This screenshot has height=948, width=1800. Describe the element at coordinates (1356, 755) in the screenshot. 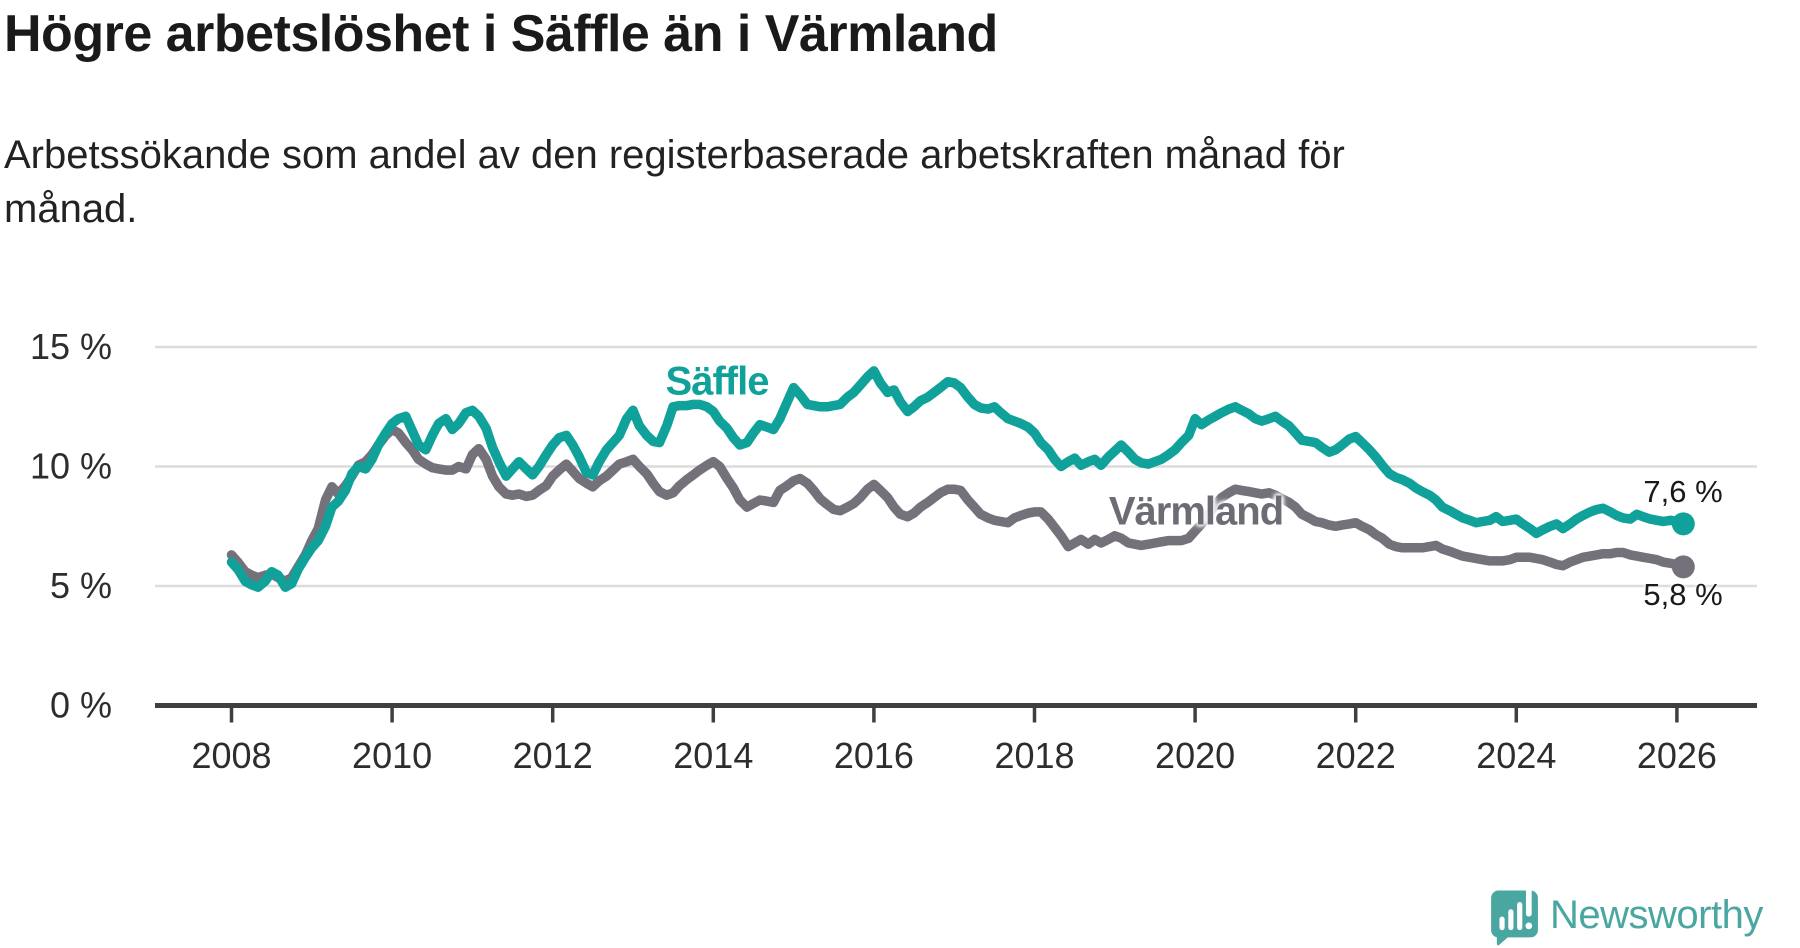

I see `x-axis-tick-label: 2022` at that location.